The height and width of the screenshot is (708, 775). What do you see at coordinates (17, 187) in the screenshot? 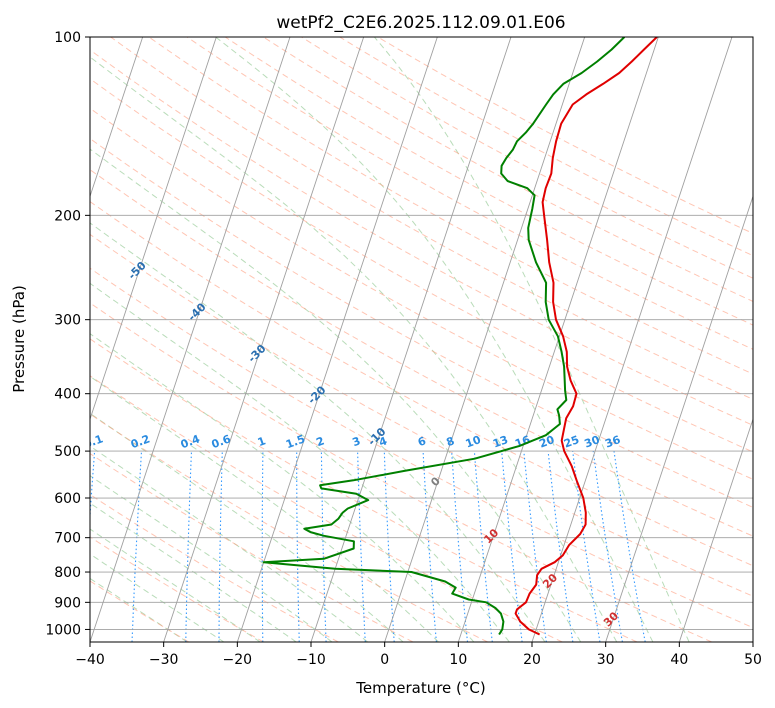
I see `dry-adiabat-label: -70` at bounding box center [17, 187].